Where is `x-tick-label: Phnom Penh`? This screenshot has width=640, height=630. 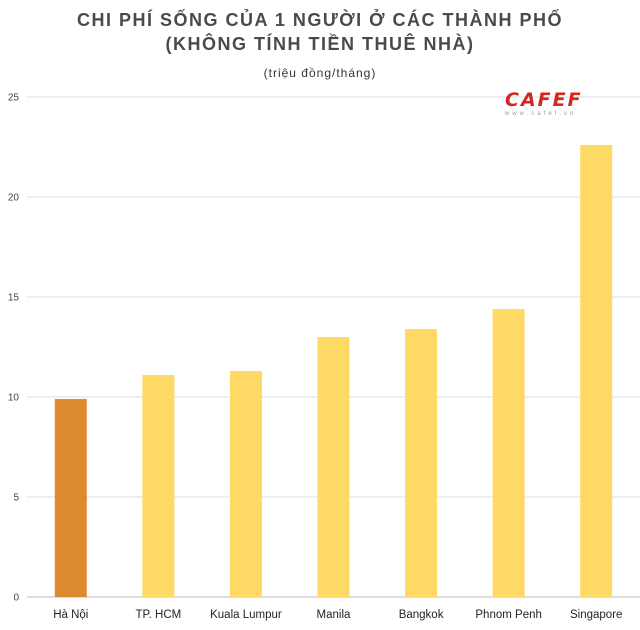
x-tick-label: Phnom Penh is located at coordinates (508, 615).